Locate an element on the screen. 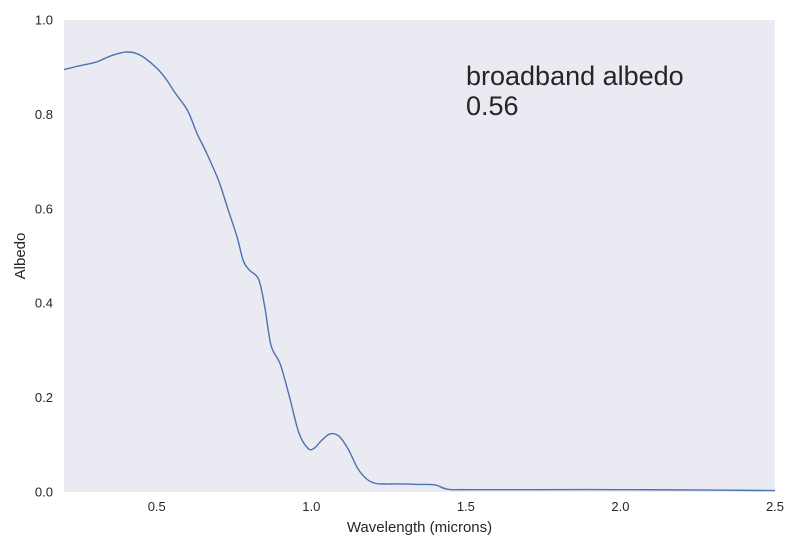  x-axis-label: Wavelength (microns) is located at coordinates (419, 527).